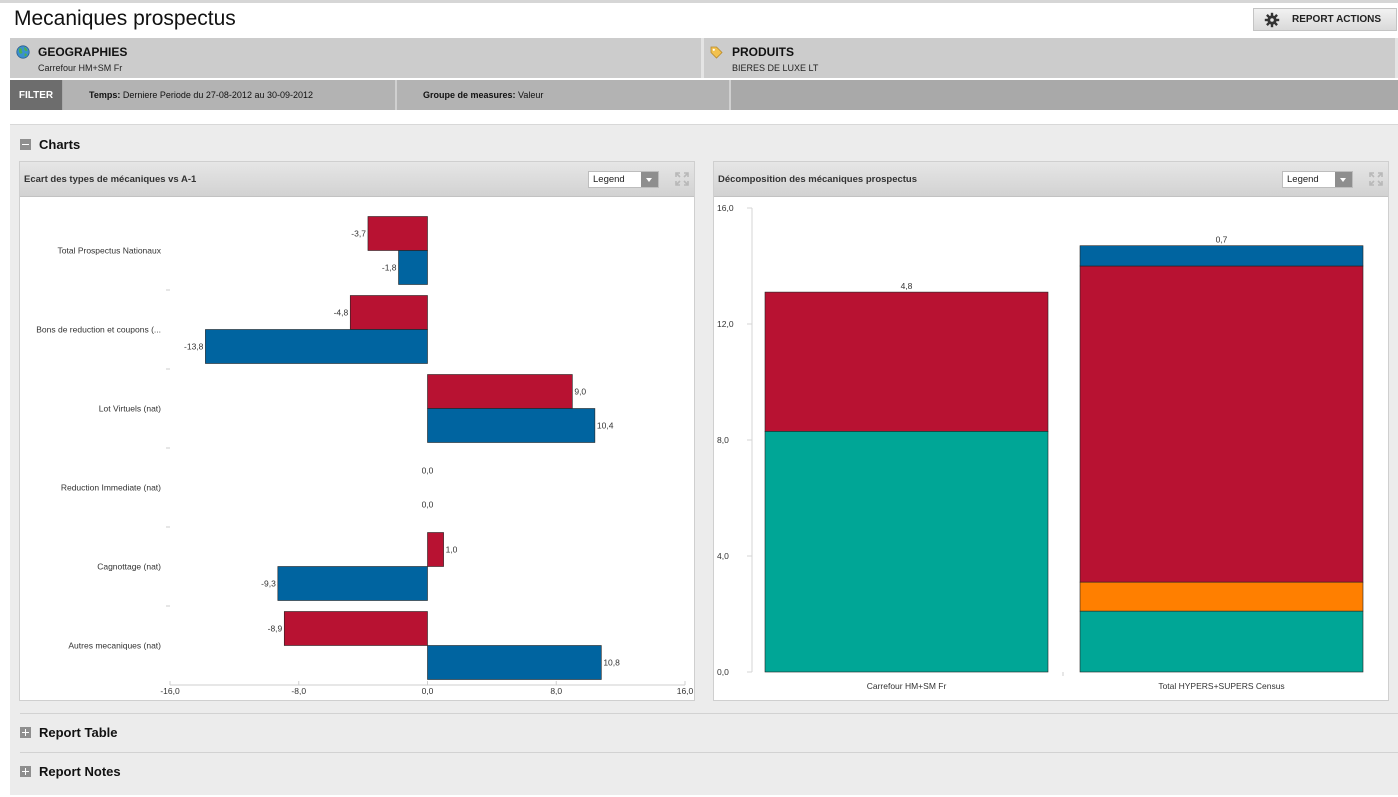  Describe the element at coordinates (725, 324) in the screenshot. I see `y-tick-label: 12,0` at that location.